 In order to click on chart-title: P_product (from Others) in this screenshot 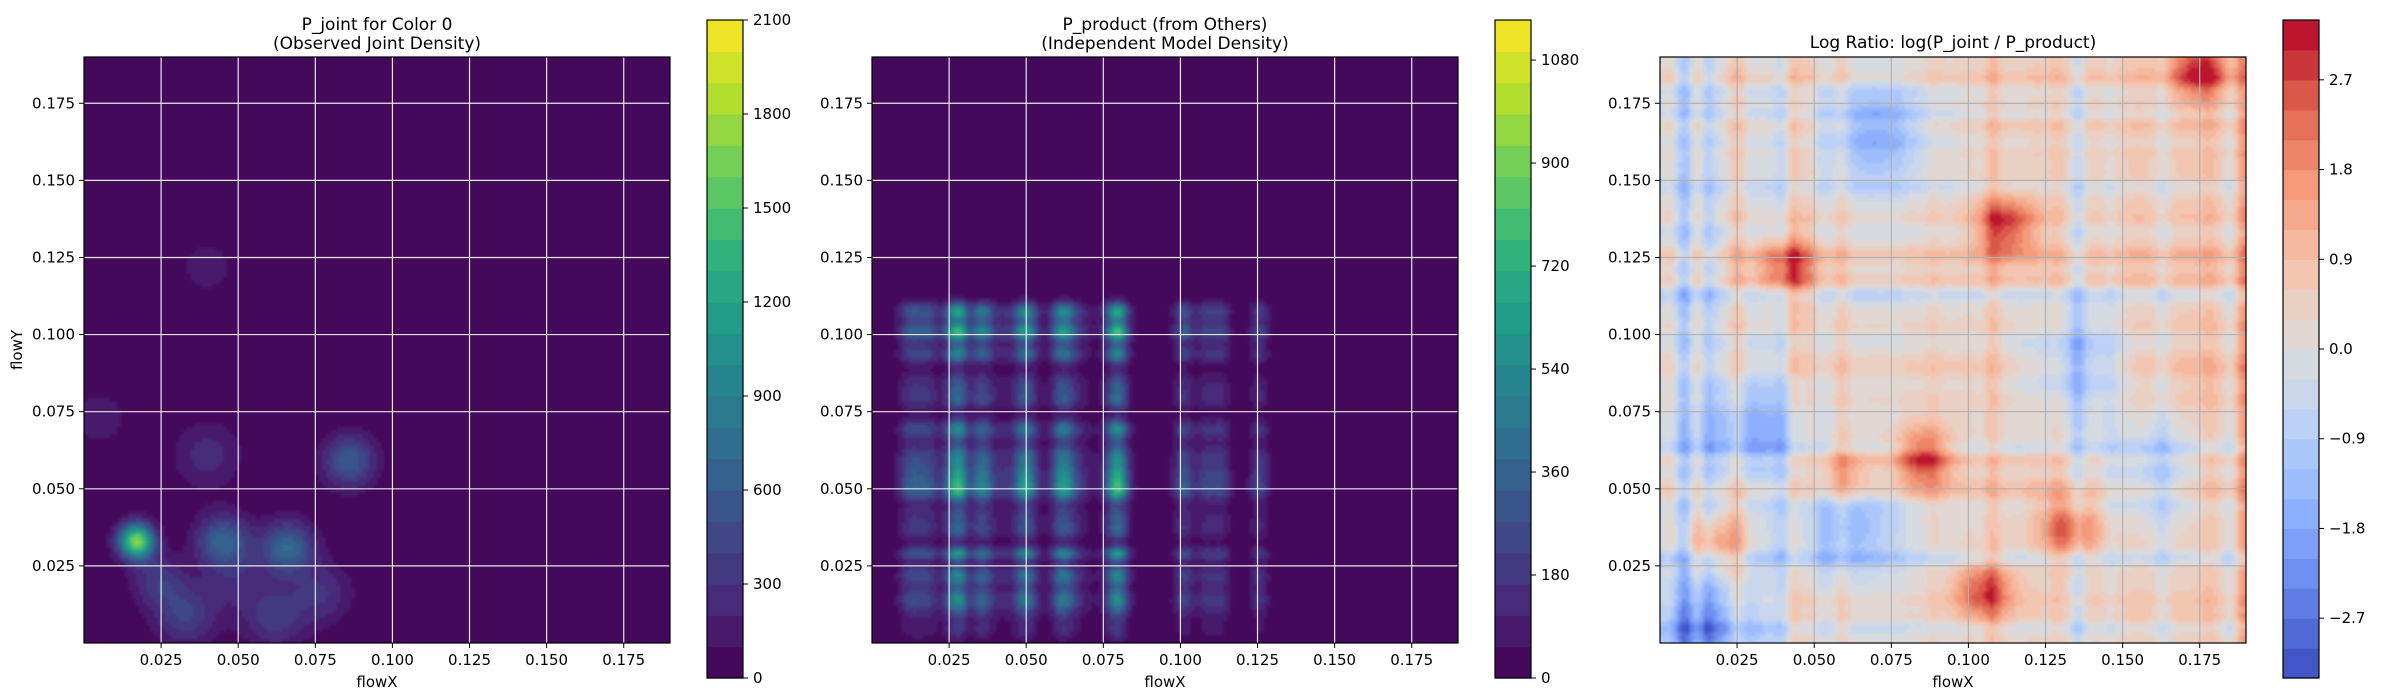, I will do `click(1165, 25)`.